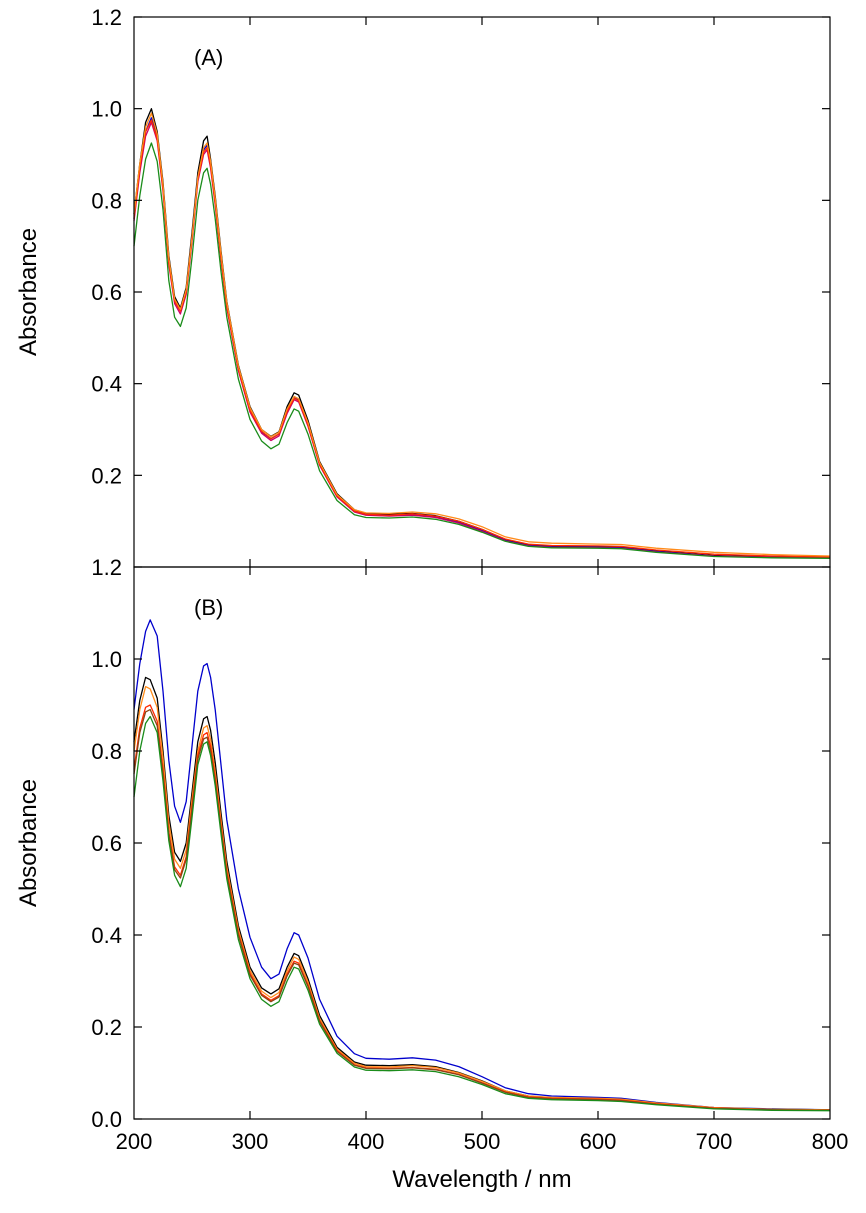 The image size is (866, 1213). What do you see at coordinates (482, 1141) in the screenshot?
I see `panel-b-xtick-label-500: 500` at bounding box center [482, 1141].